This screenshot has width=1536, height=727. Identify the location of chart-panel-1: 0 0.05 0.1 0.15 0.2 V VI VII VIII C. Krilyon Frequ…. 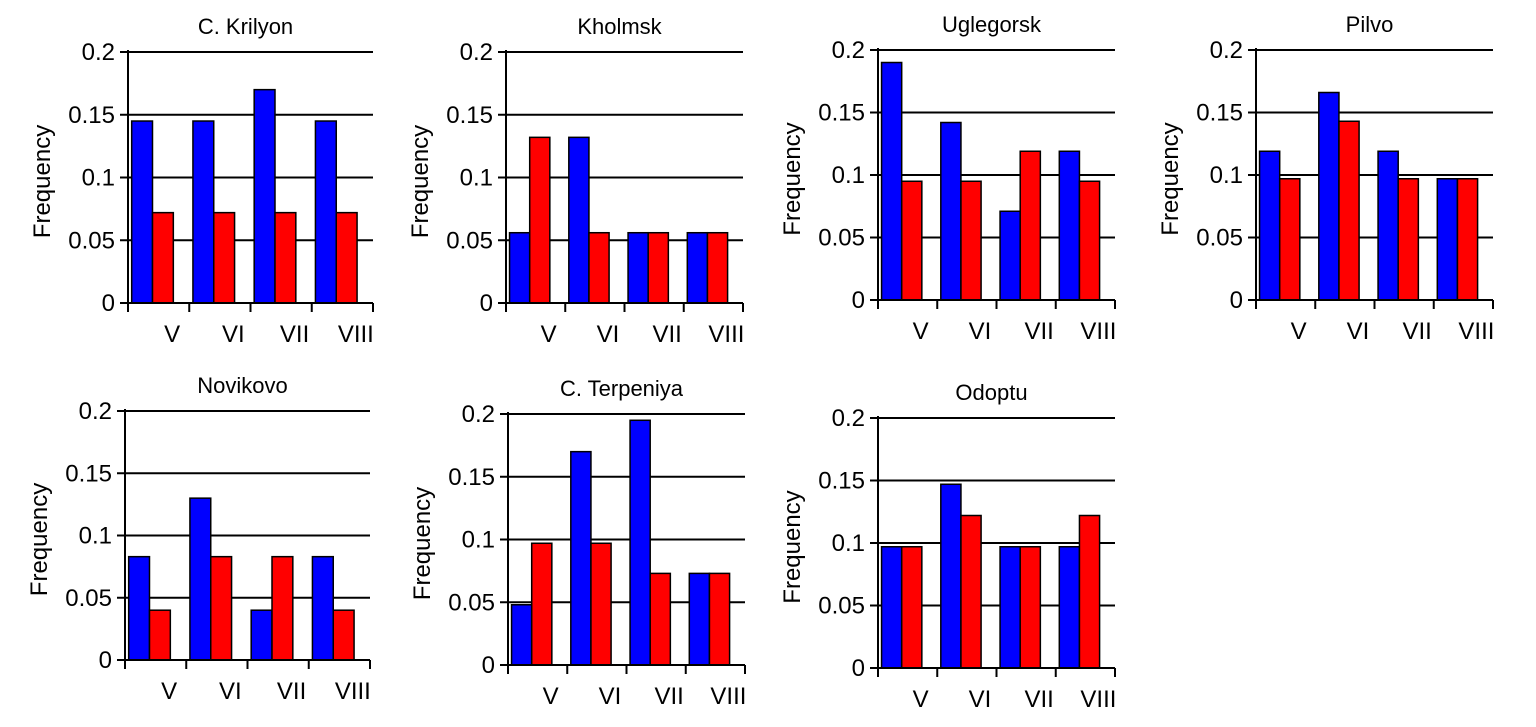
(201, 181).